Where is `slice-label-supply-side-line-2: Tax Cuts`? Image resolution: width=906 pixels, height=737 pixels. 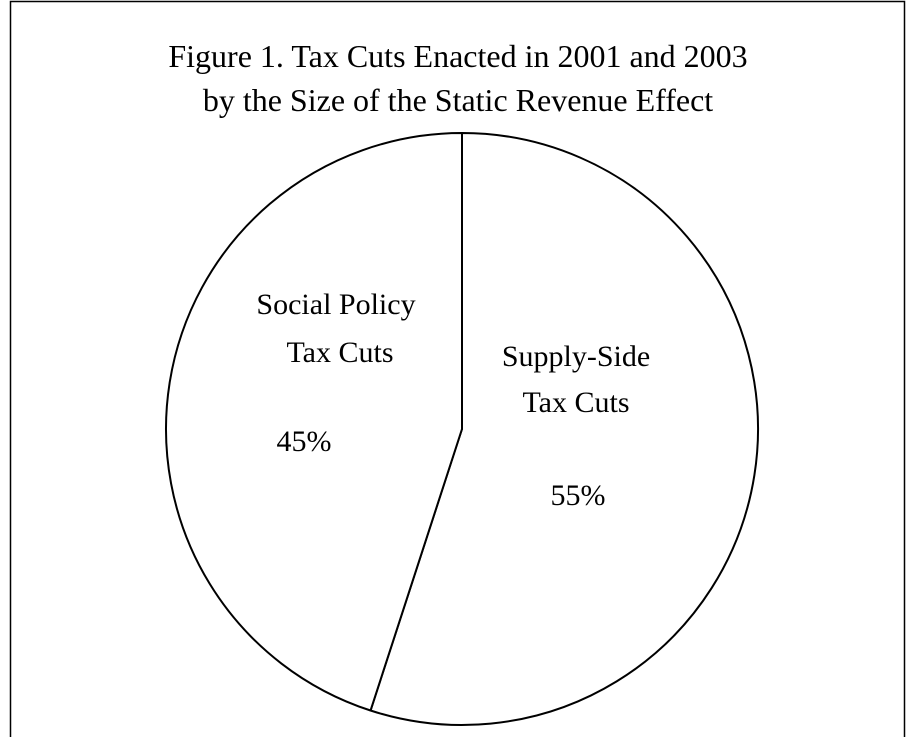
slice-label-supply-side-line-2: Tax Cuts is located at coordinates (575, 402).